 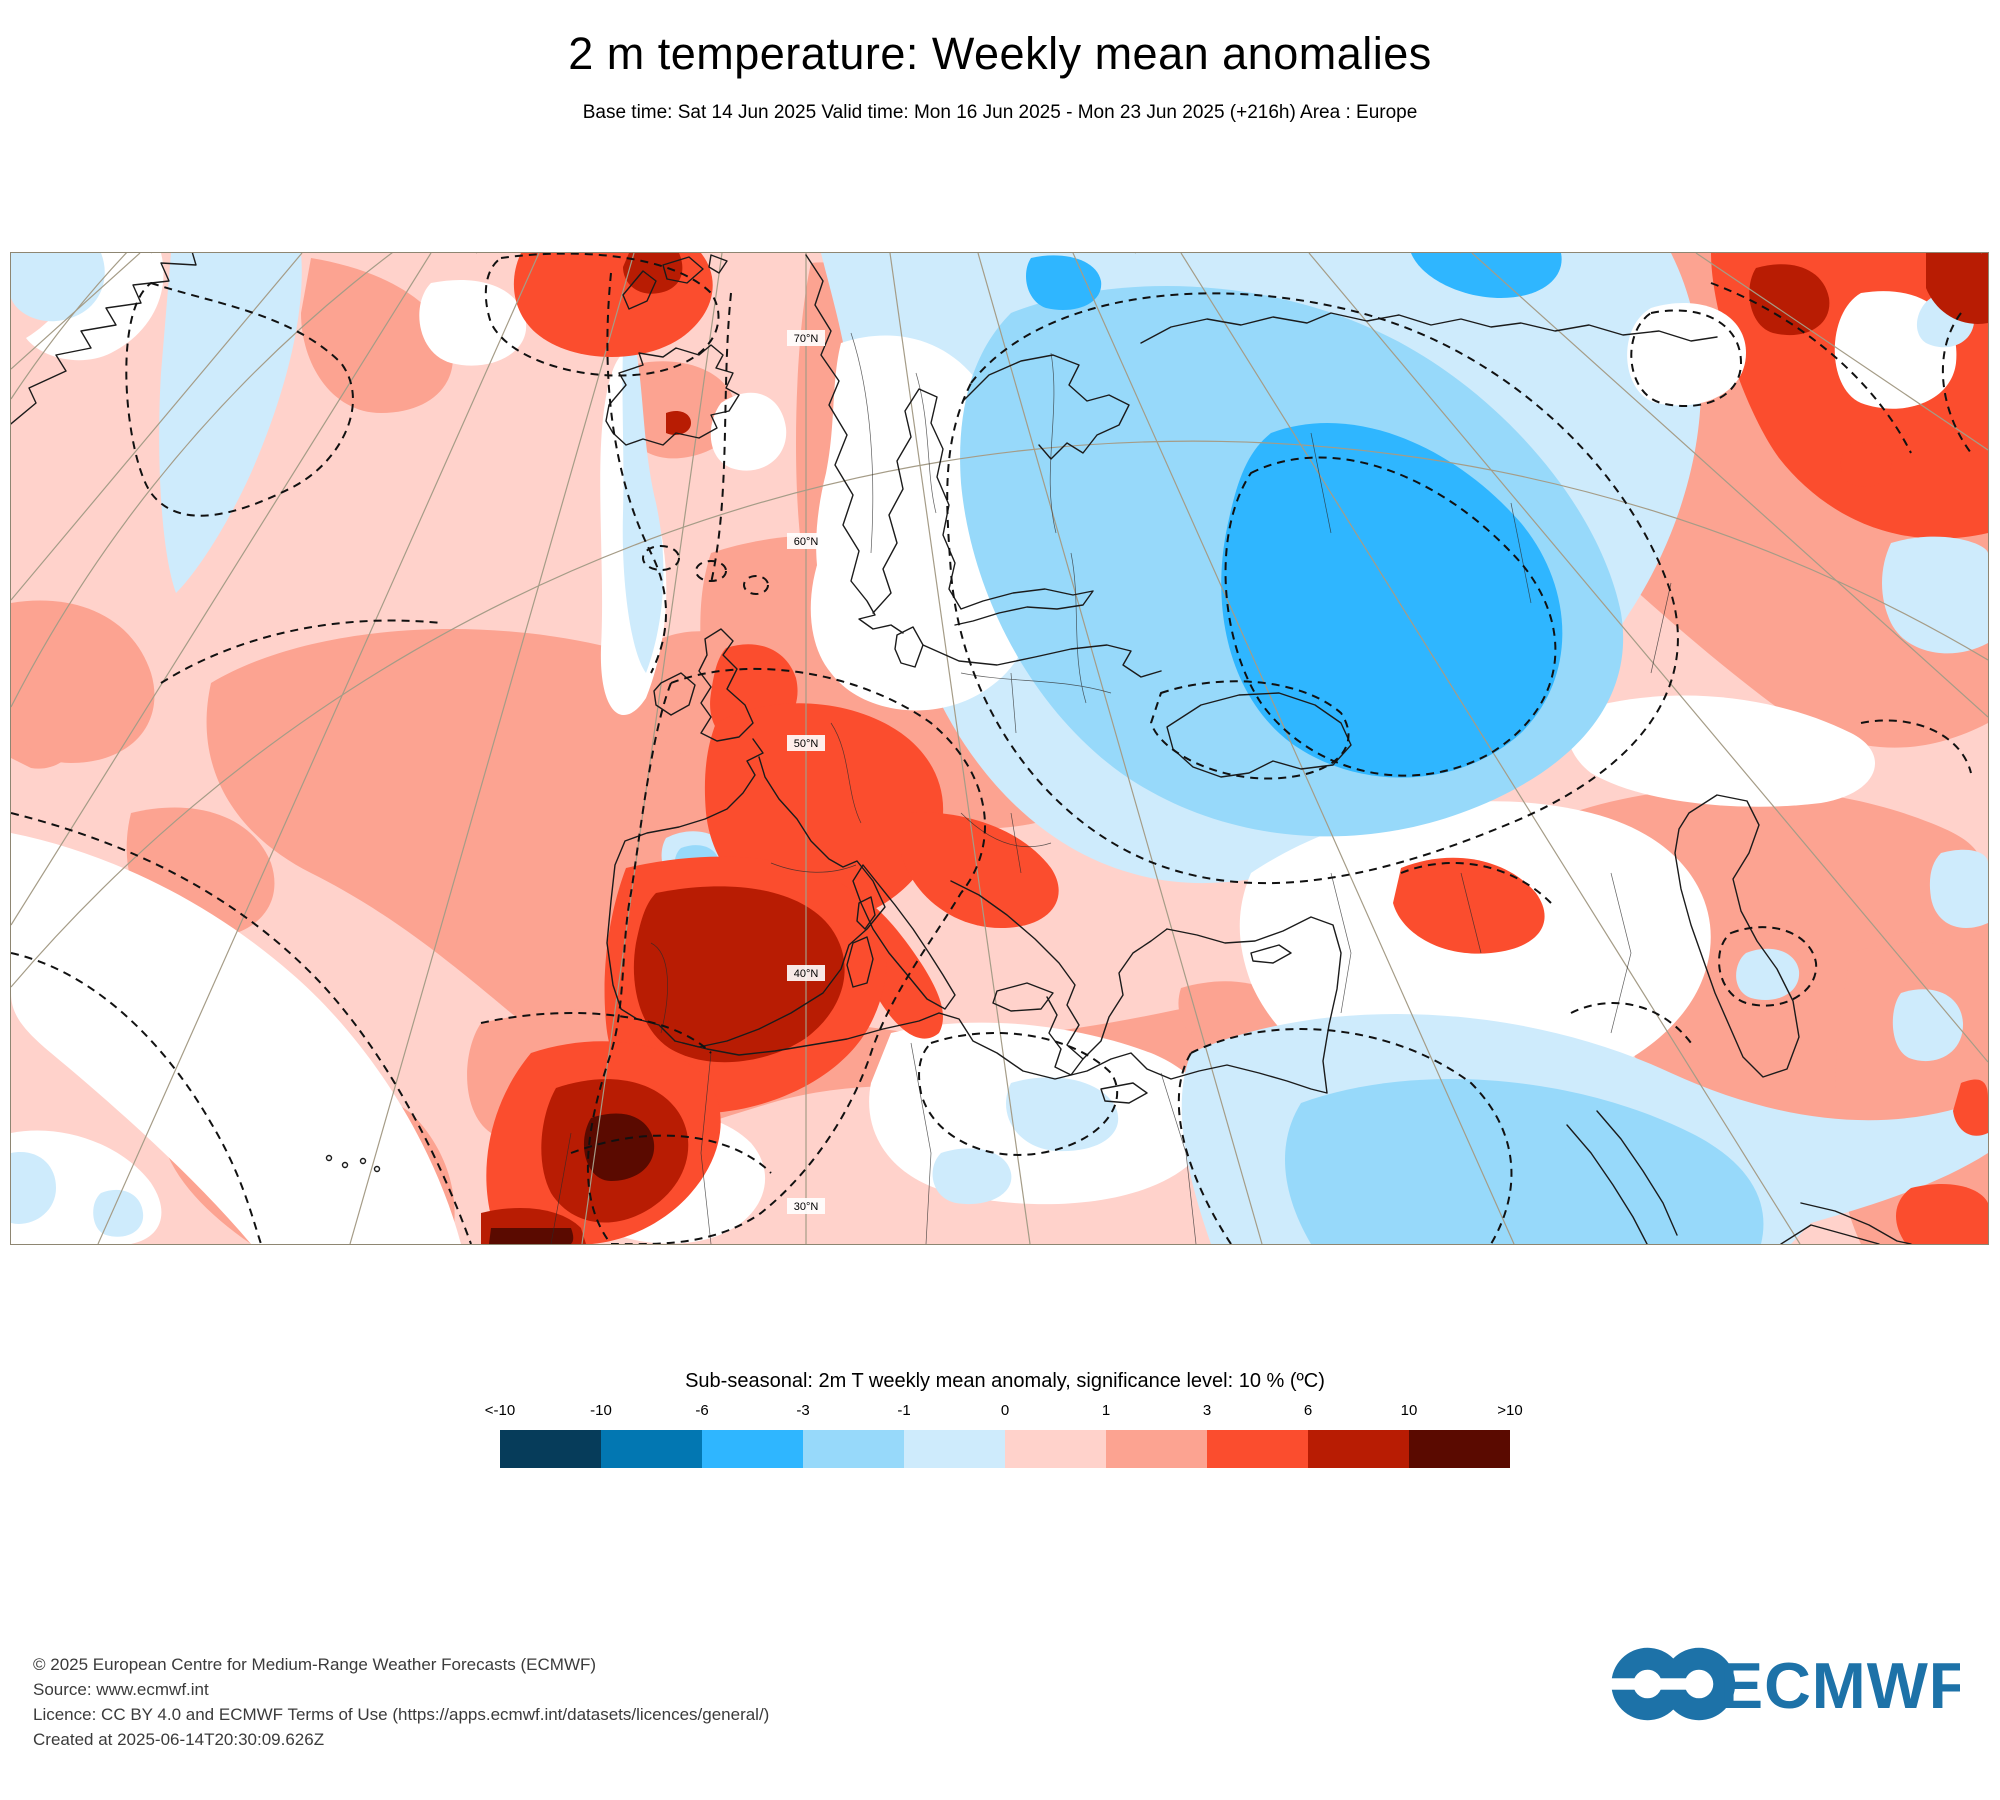 What do you see at coordinates (1840, 1685) in the screenshot?
I see `ecmwf-logo-text: ECMWF` at bounding box center [1840, 1685].